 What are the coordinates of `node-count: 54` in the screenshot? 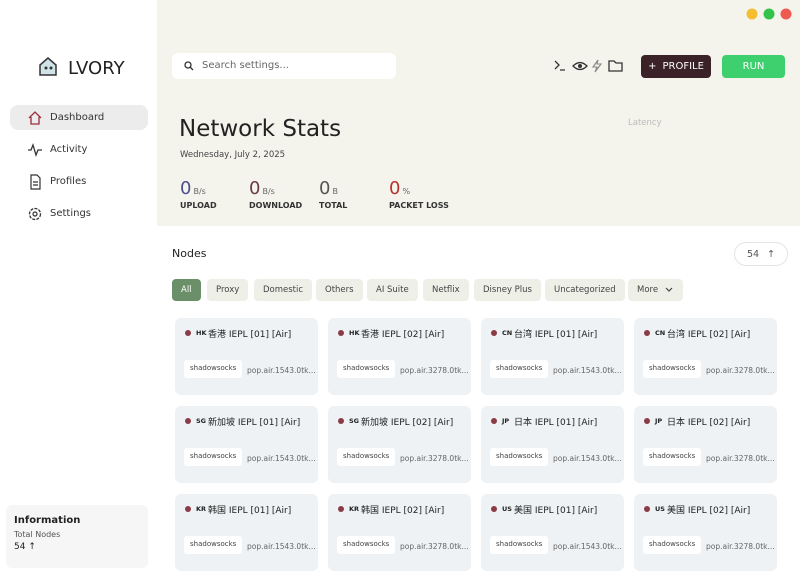 It's located at (753, 254).